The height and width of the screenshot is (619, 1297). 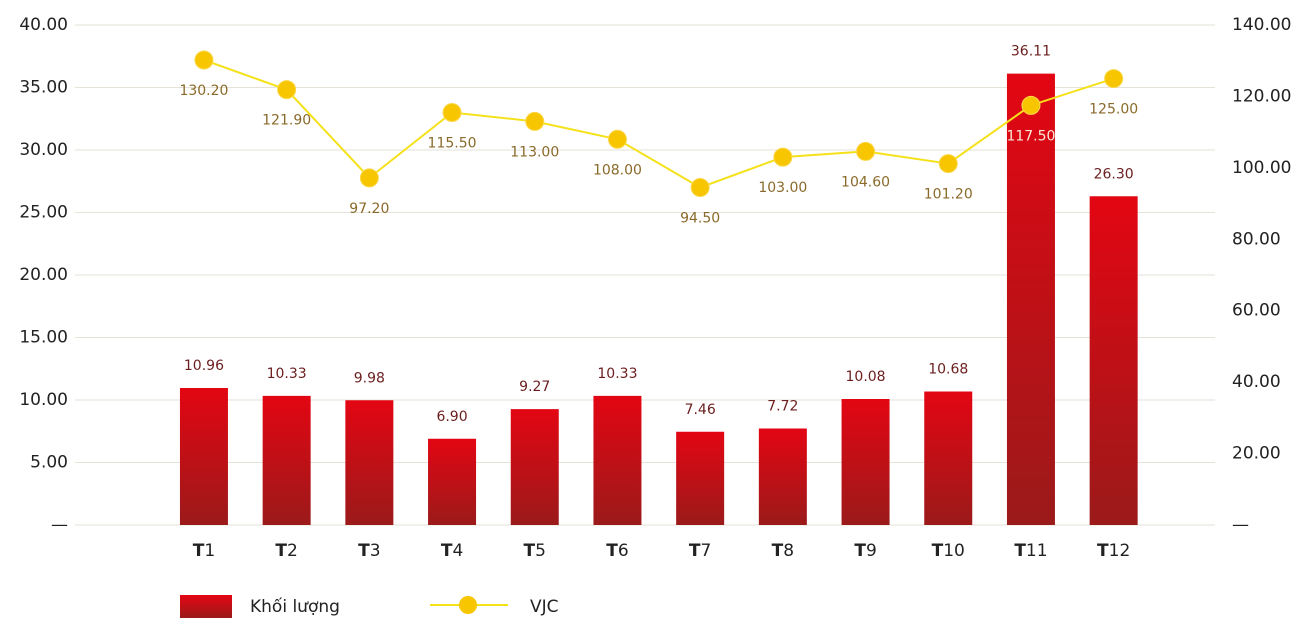 I want to click on bar-value-label: 26.30, so click(x=1114, y=174).